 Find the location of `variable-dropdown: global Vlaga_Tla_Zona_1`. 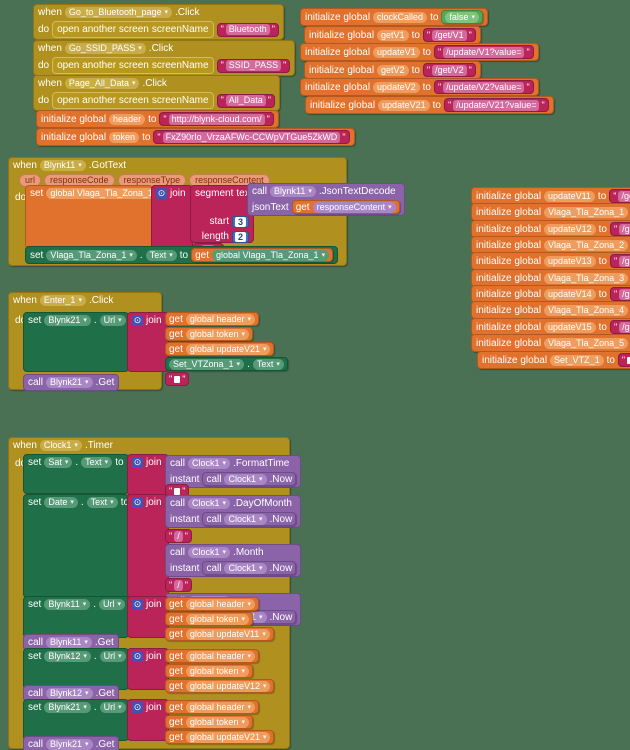

variable-dropdown: global Vlaga_Tla_Zona_1 is located at coordinates (105, 193).